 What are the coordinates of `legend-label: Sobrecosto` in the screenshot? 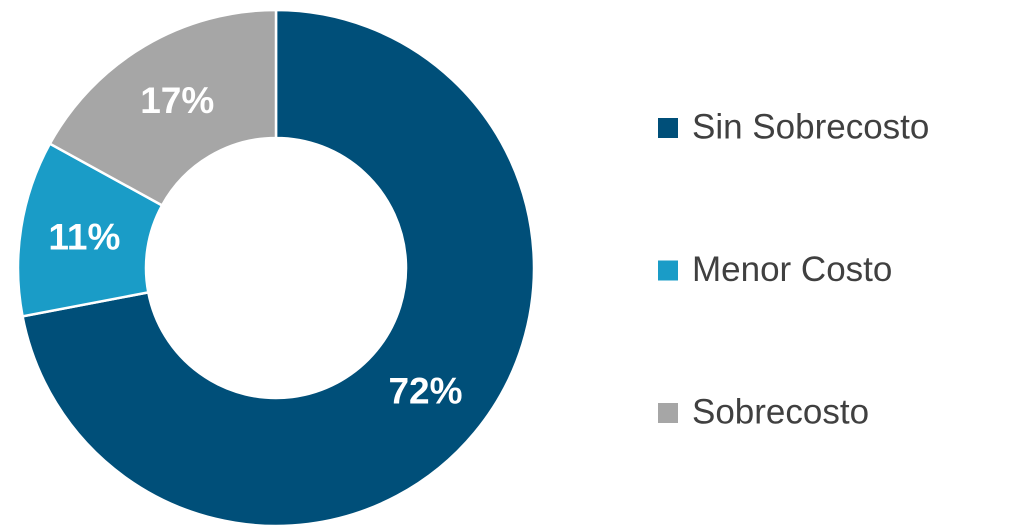 It's located at (780, 411).